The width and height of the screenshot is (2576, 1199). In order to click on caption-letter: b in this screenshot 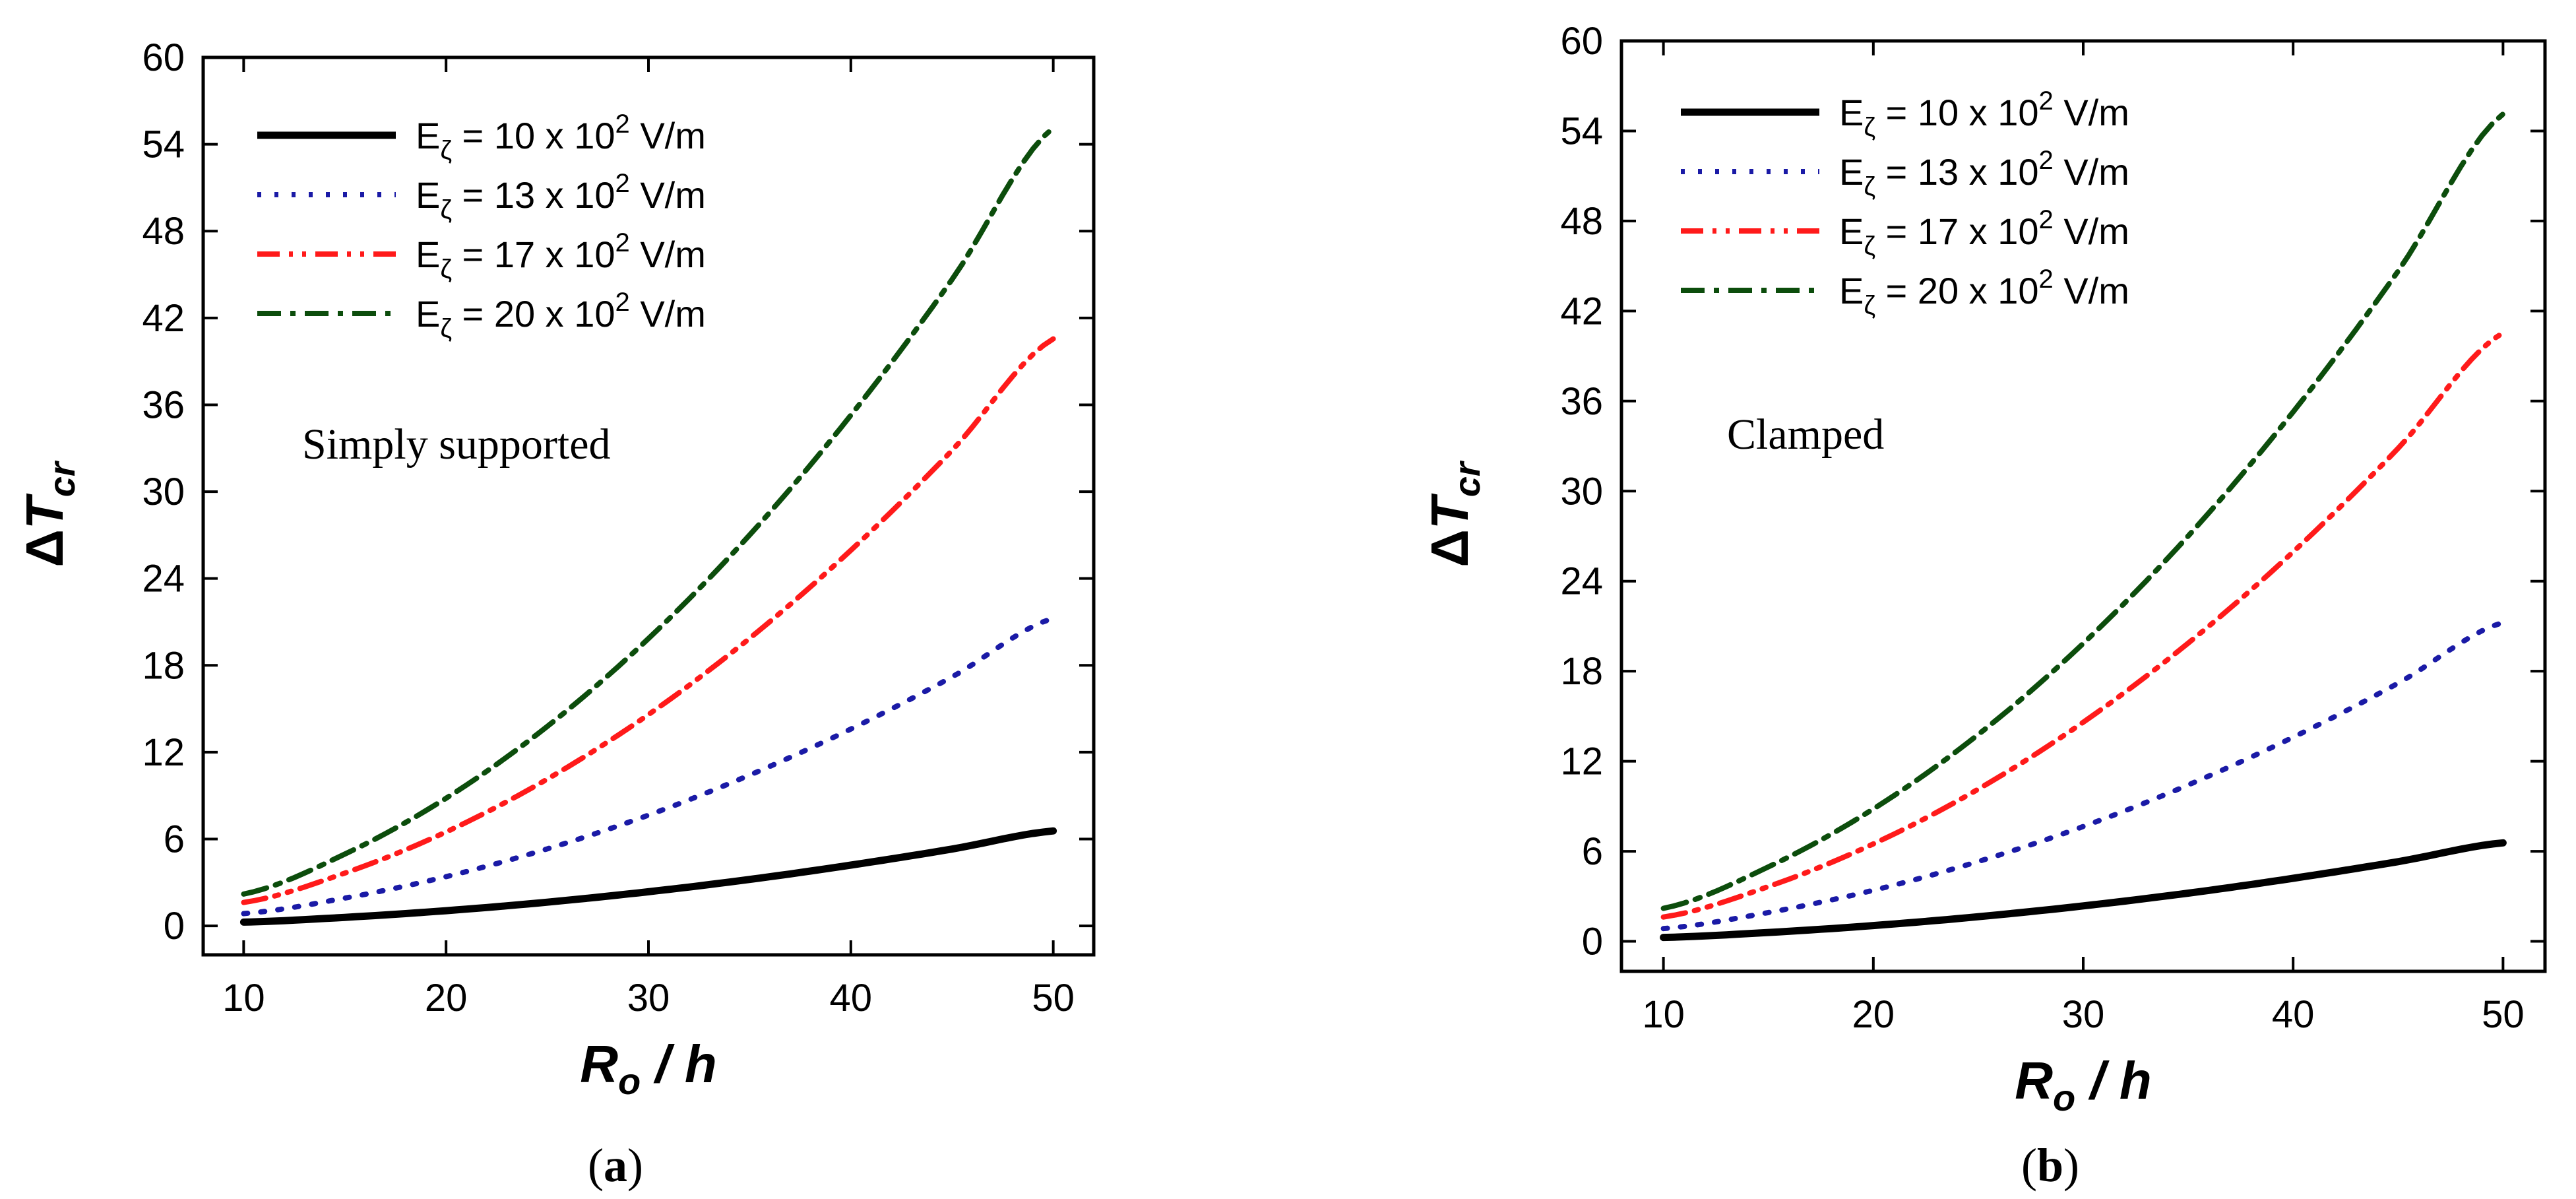, I will do `click(2050, 1165)`.